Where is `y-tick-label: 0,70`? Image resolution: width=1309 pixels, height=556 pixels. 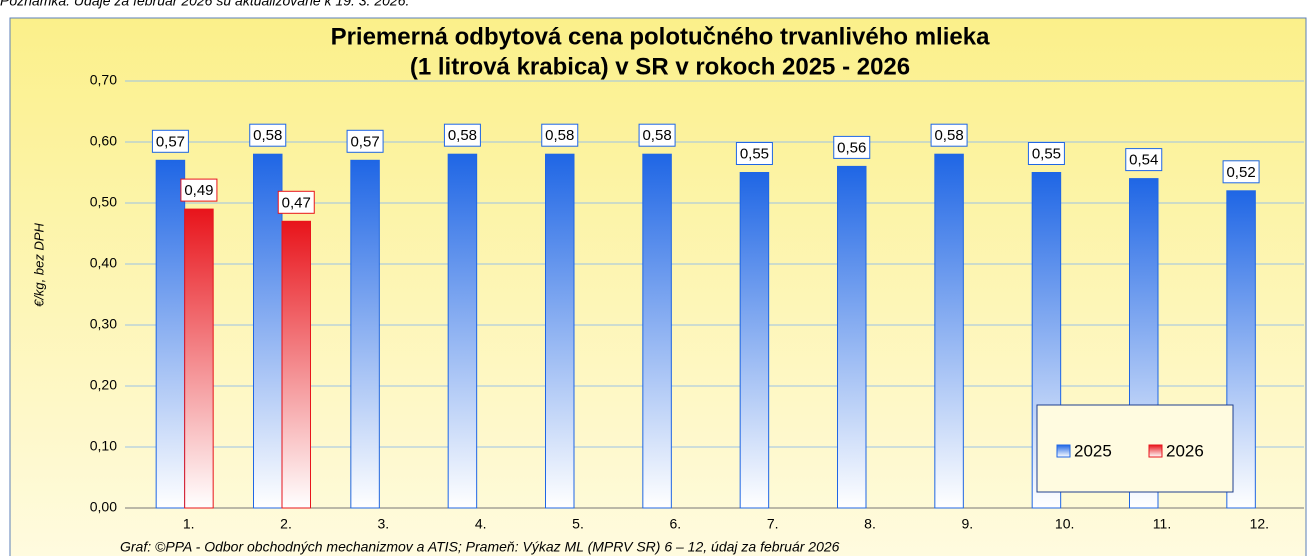 y-tick-label: 0,70 is located at coordinates (103, 80).